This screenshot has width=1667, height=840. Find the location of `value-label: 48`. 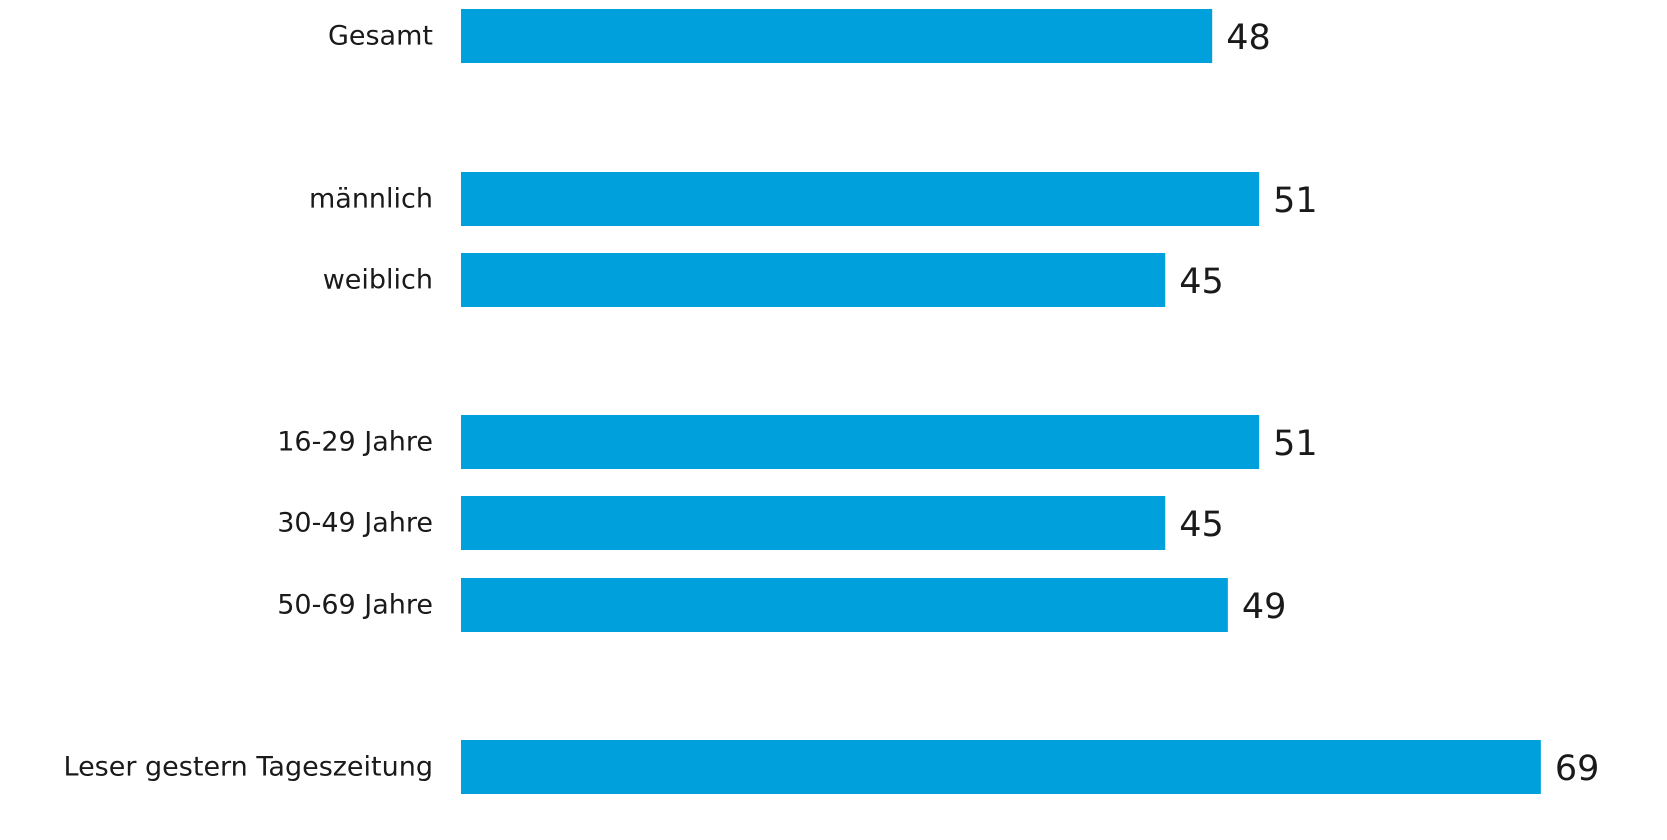

value-label: 48 is located at coordinates (1248, 38).